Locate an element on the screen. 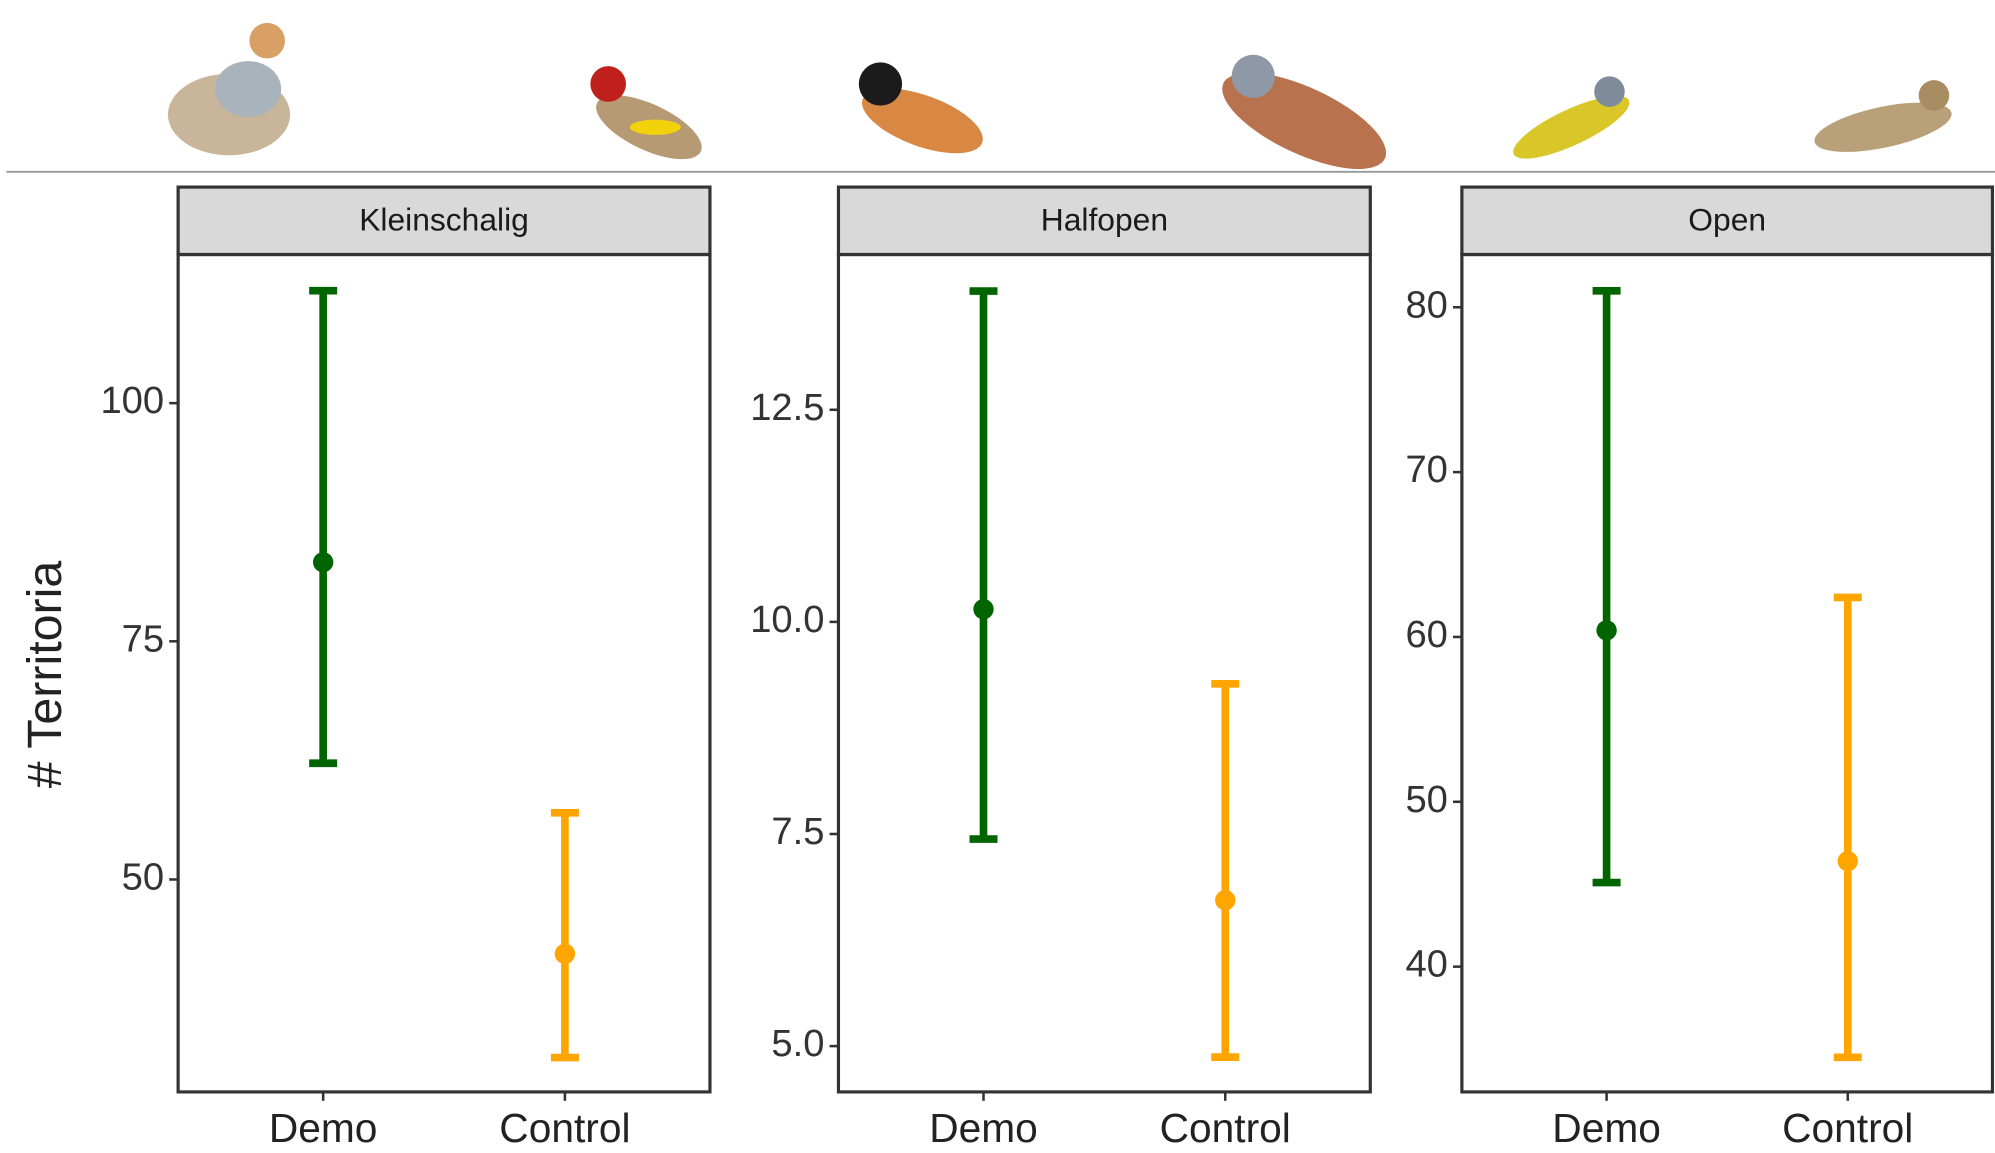  bird-partridge is located at coordinates (229, 89).